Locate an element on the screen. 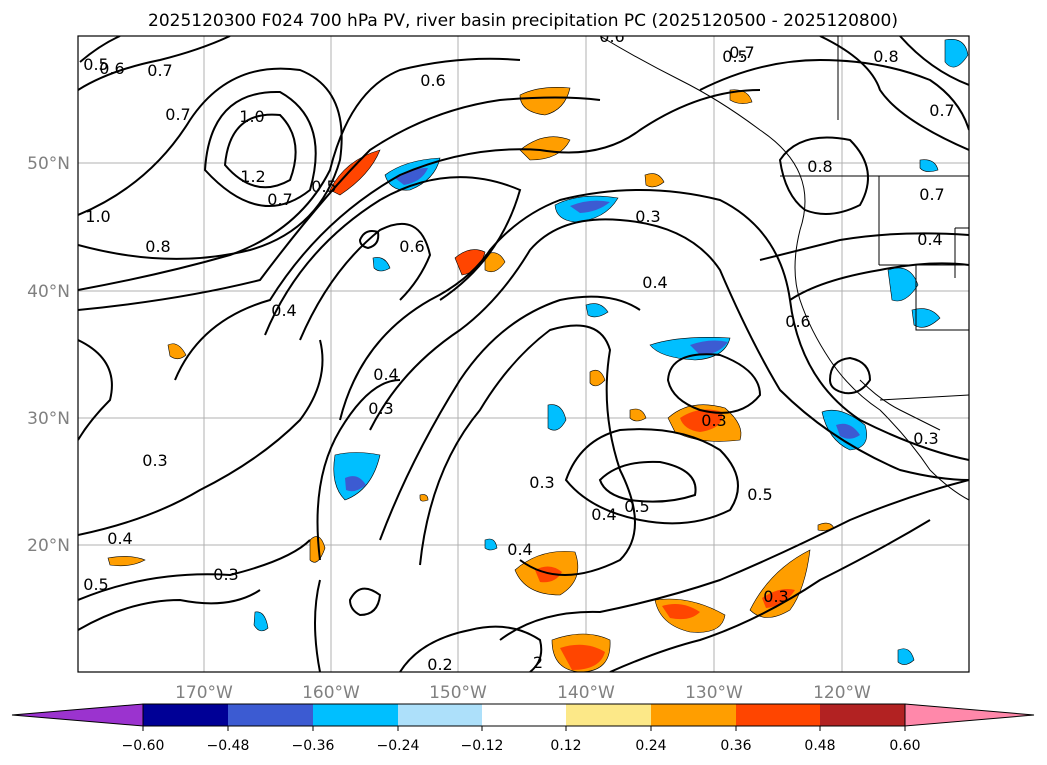 The height and width of the screenshot is (765, 1047). lon-label-170w: 170°W is located at coordinates (204, 693).